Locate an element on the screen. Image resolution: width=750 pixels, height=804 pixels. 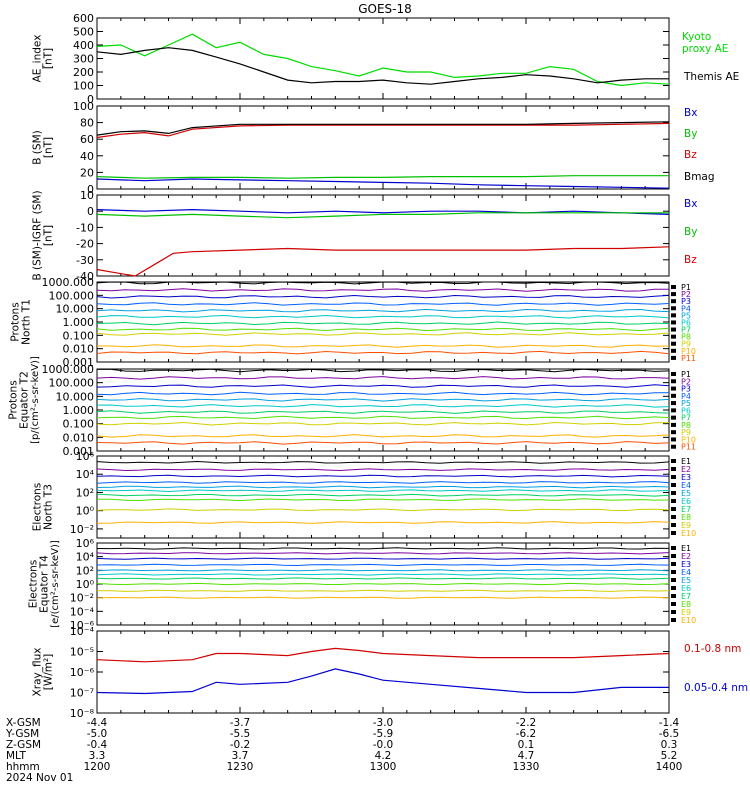
legend-e9: E9 is located at coordinates (686, 612).